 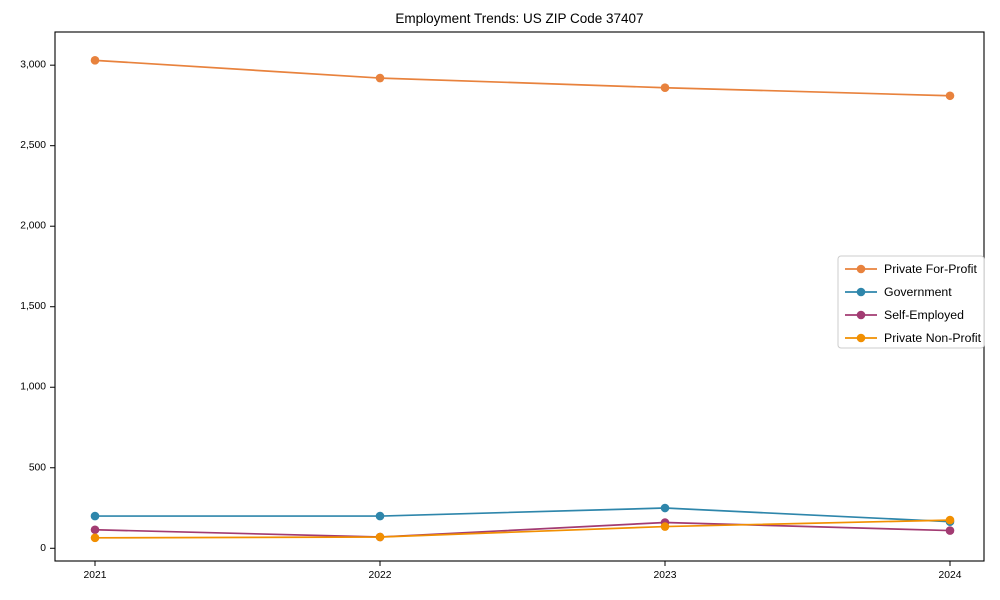 I want to click on series-line-private-non-profit, so click(x=522, y=529).